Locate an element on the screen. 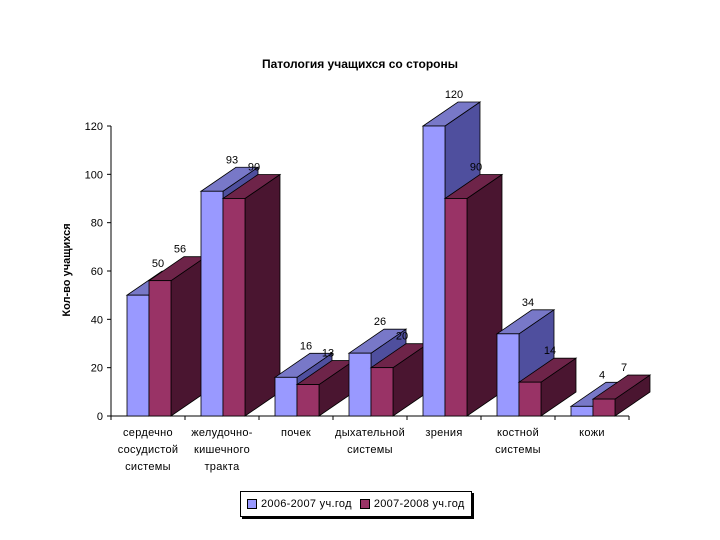 Image resolution: width=720 pixels, height=540 pixels. category-label: зрения is located at coordinates (443, 433).